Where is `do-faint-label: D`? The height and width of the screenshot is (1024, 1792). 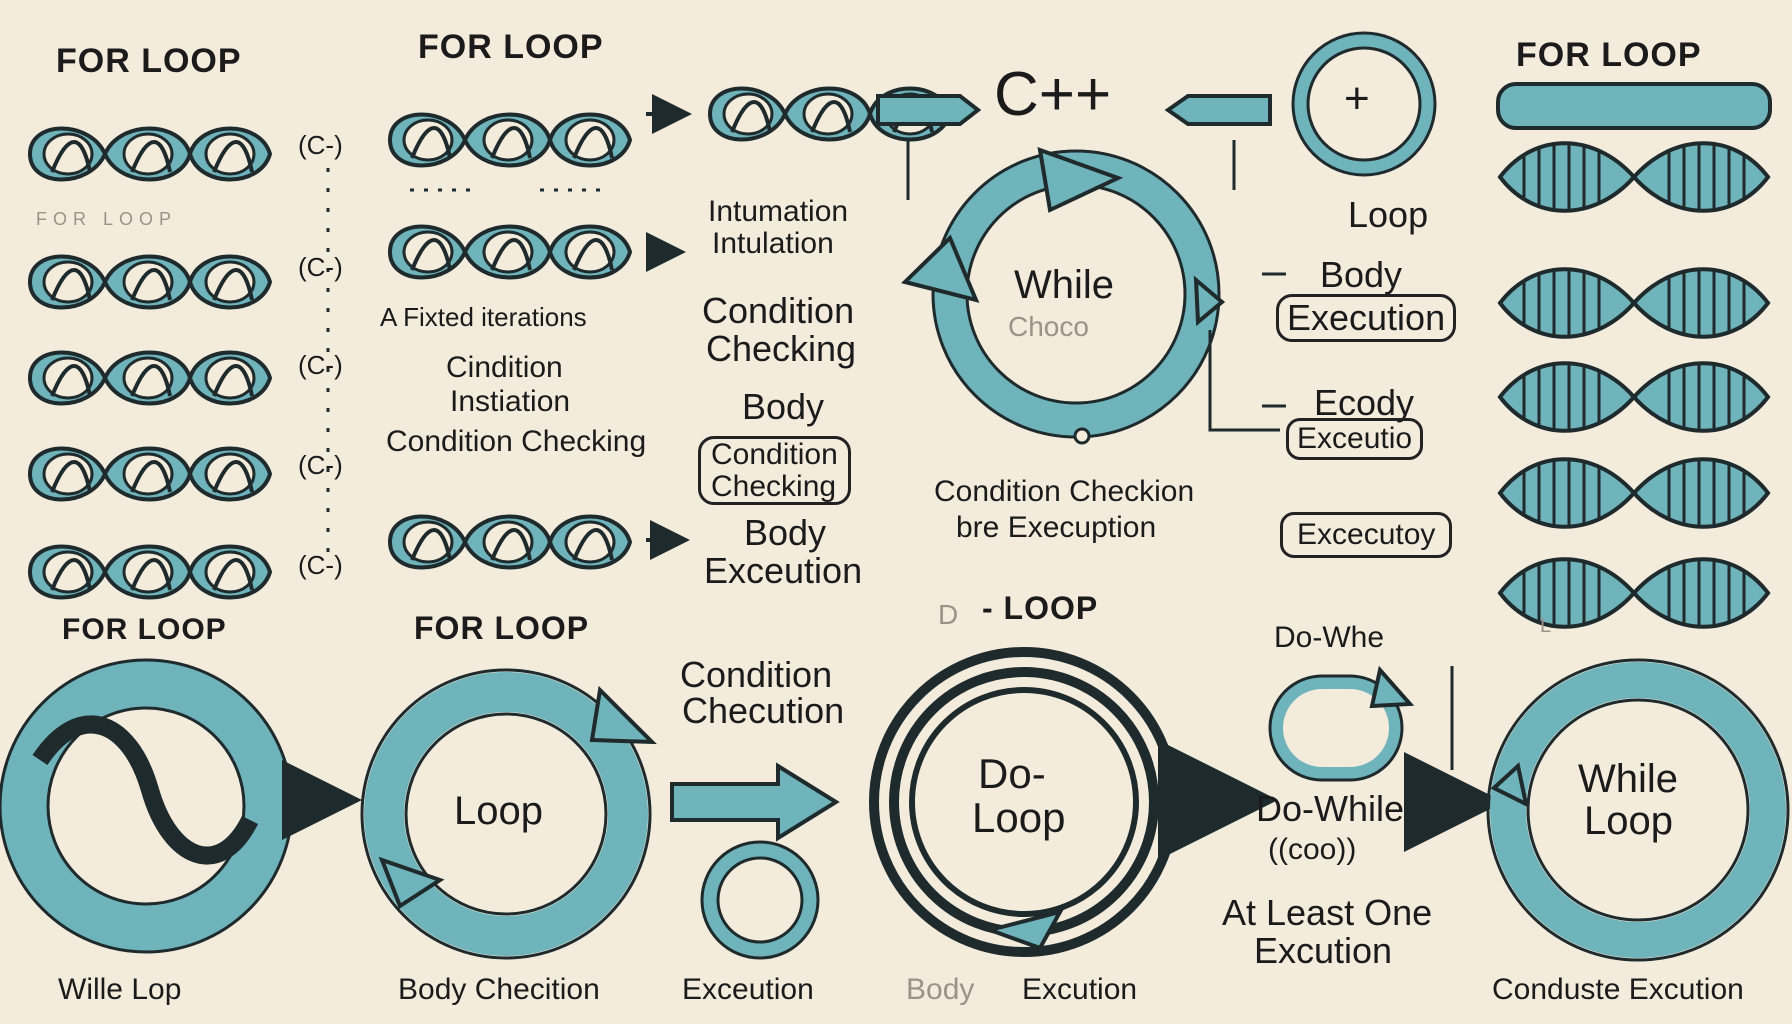
do-faint-label: D is located at coordinates (948, 614).